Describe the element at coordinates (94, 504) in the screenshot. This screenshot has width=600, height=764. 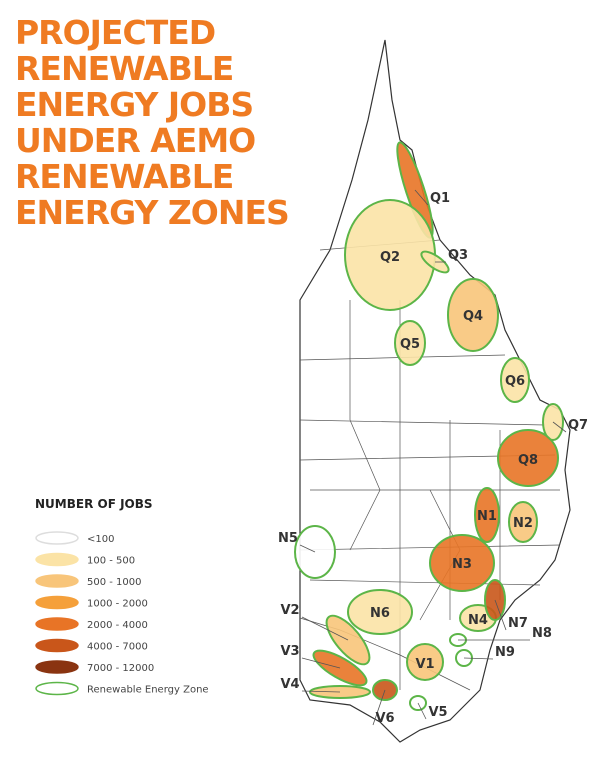
I see `legend-title: NUMBER OF JOBS` at that location.